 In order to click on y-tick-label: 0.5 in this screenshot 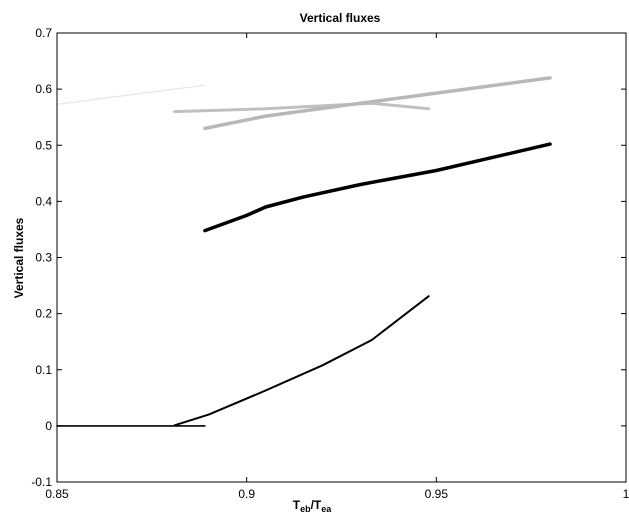, I will do `click(43, 145)`.